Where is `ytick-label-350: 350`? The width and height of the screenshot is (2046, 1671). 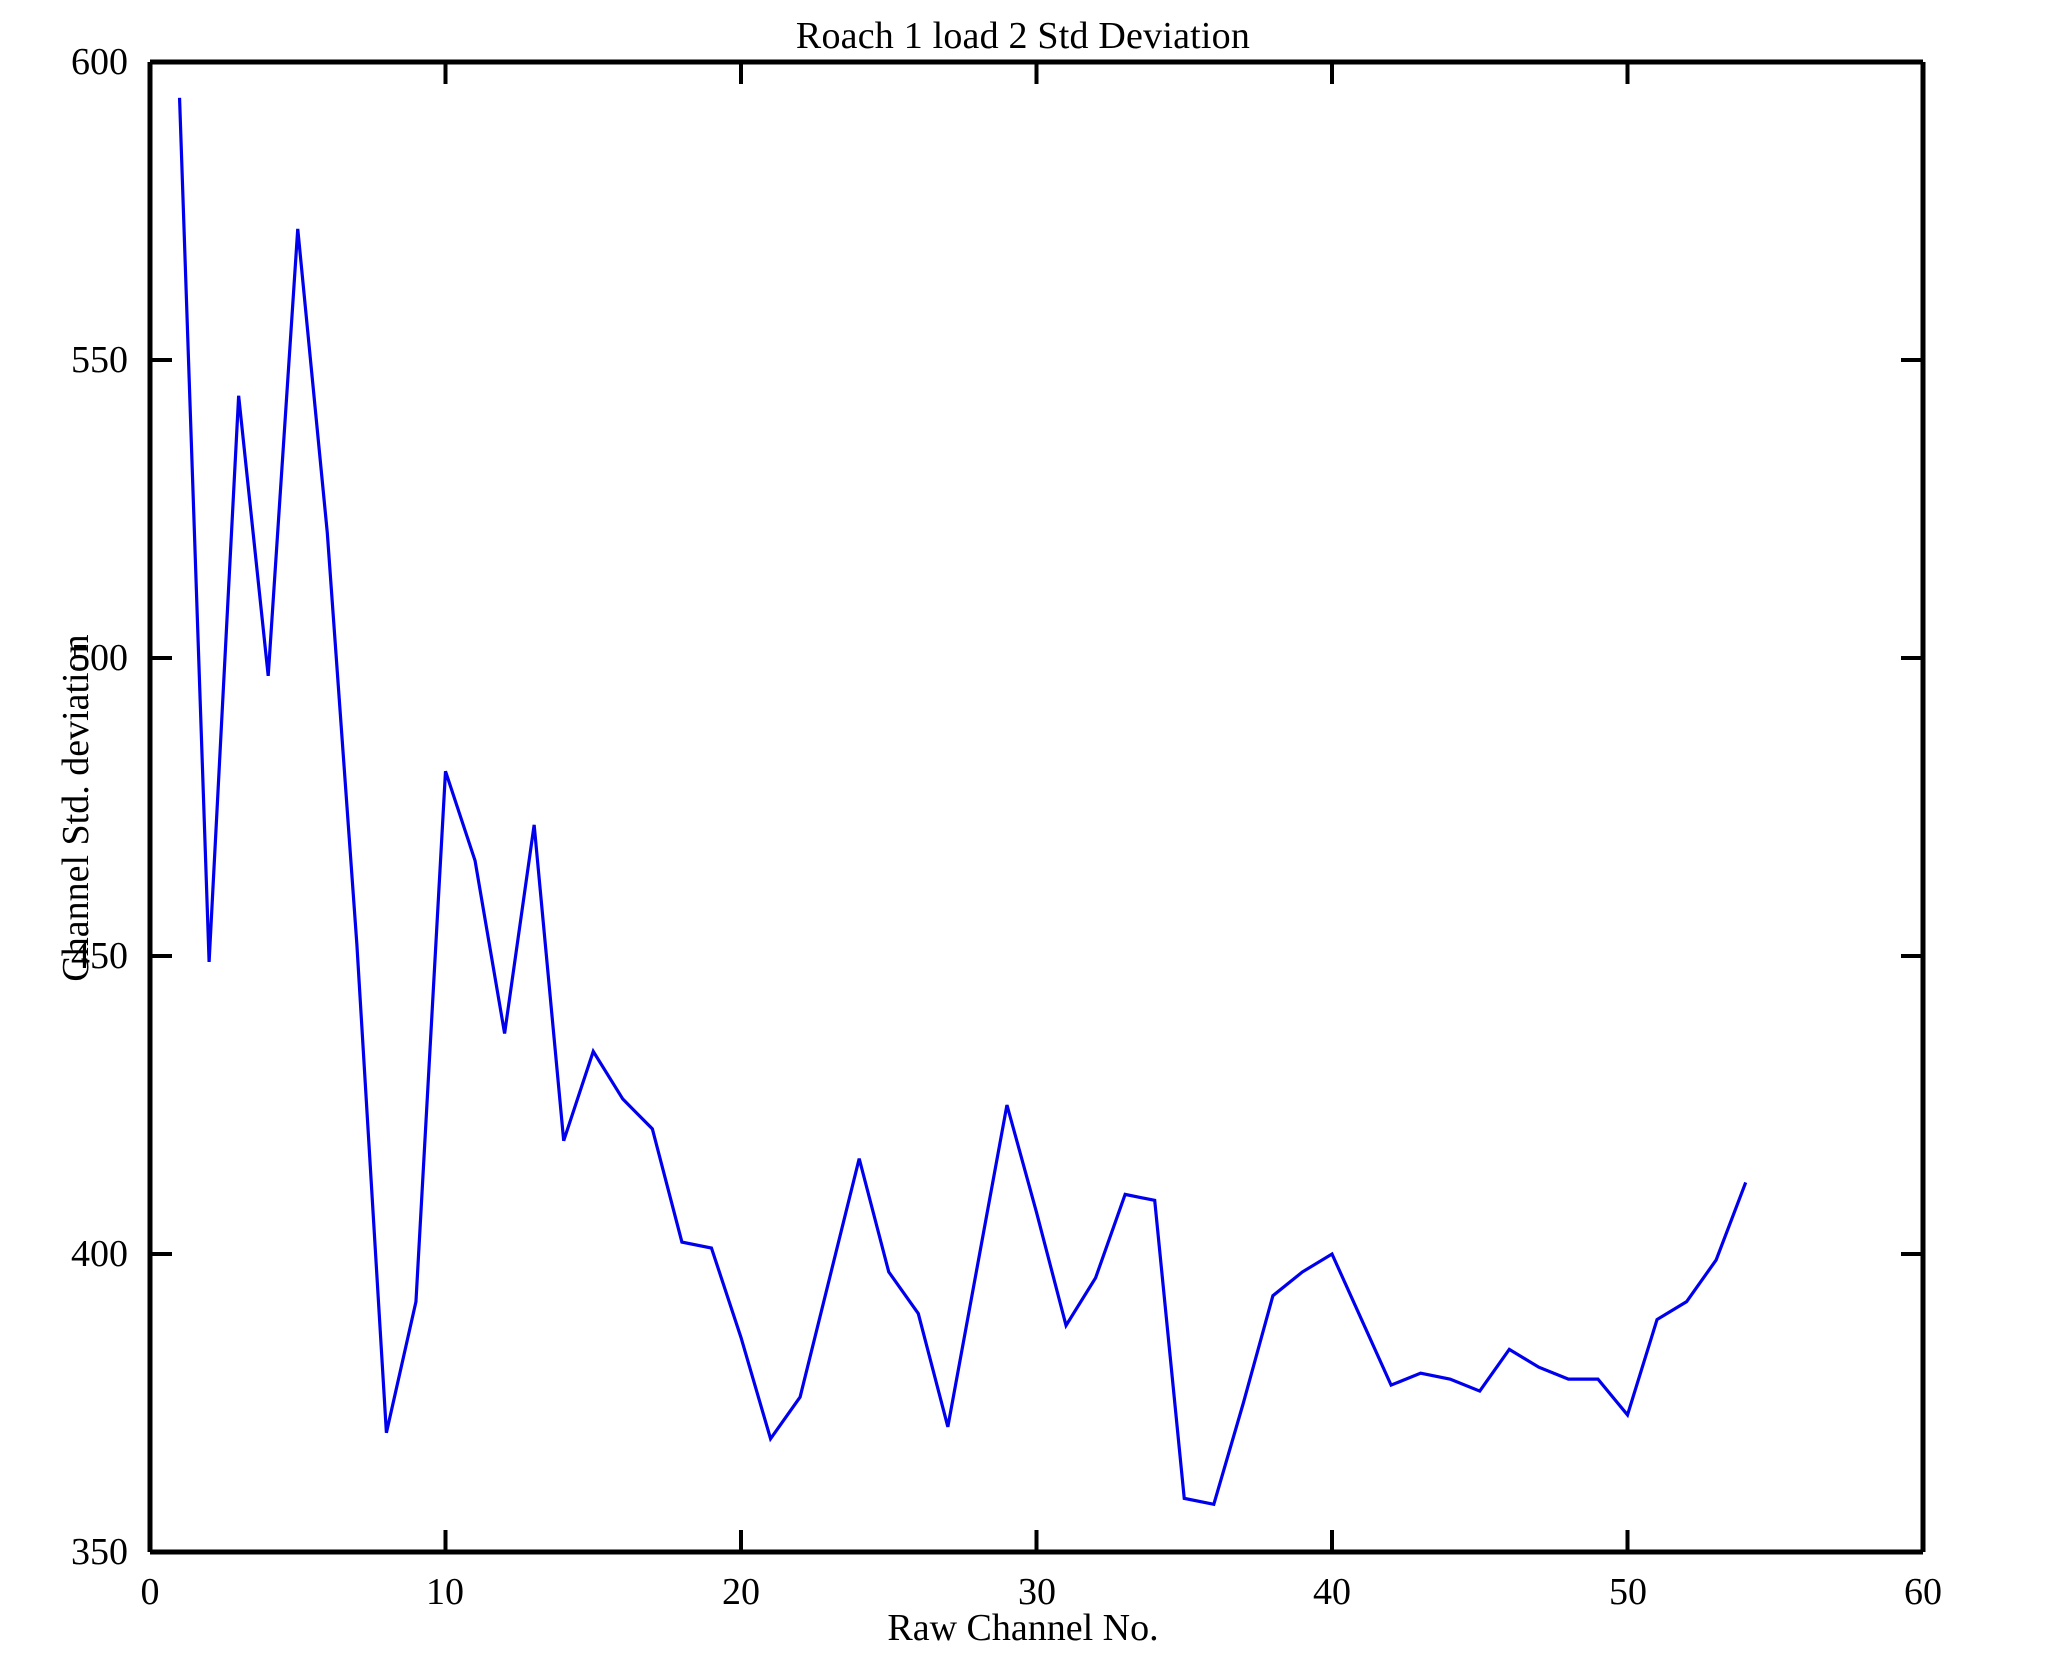
ytick-label-350: 350 is located at coordinates (99, 1552).